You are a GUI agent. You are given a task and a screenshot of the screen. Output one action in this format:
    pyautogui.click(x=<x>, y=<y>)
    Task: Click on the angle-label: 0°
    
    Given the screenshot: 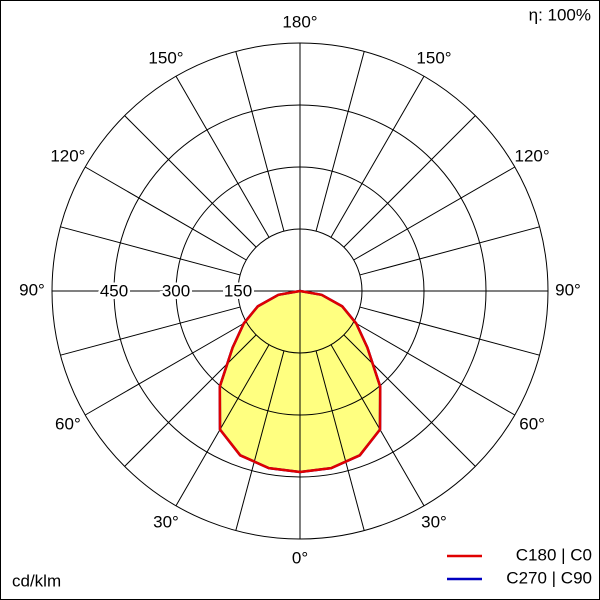 What is the action you would take?
    pyautogui.click(x=300, y=557)
    